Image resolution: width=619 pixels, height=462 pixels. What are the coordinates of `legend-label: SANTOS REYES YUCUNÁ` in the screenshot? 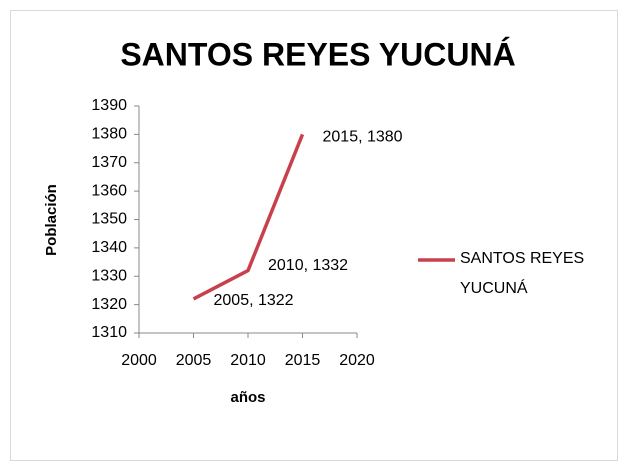 It's located at (522, 273).